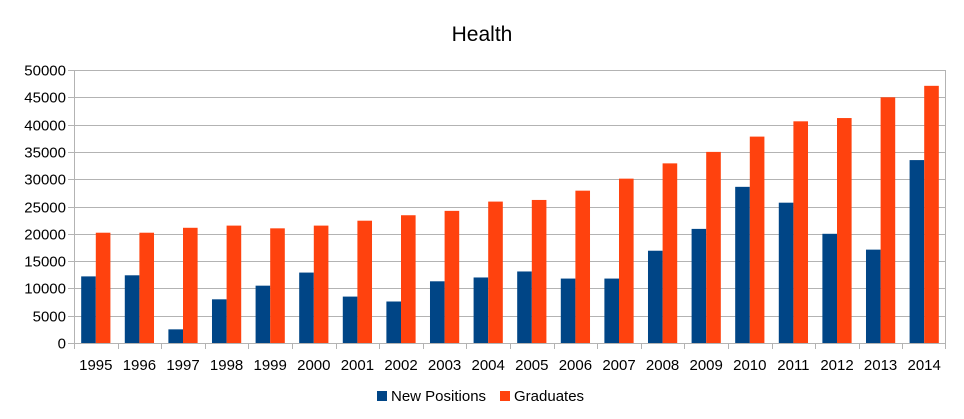  I want to click on y-tick-label: 10000, so click(45, 289).